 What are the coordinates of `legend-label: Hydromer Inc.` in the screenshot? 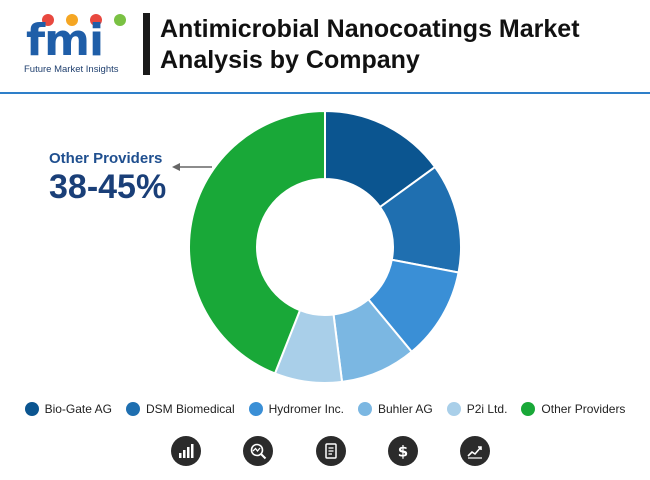 It's located at (306, 409).